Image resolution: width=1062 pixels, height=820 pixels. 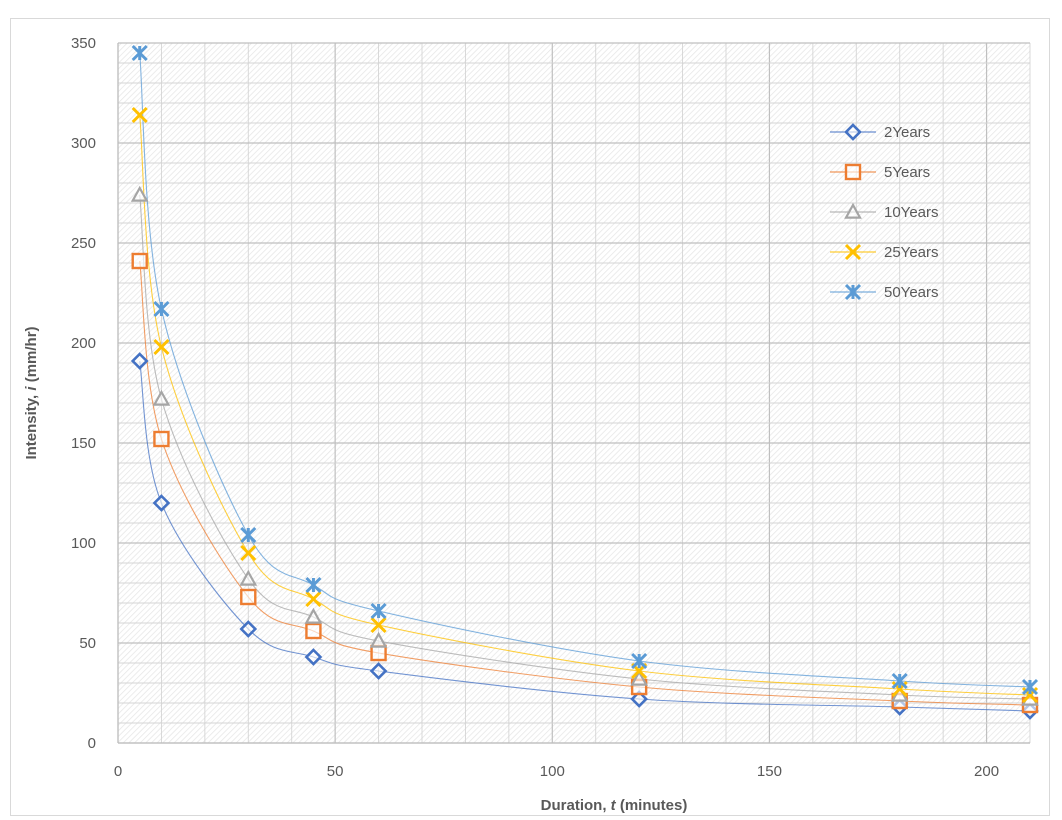 What do you see at coordinates (907, 172) in the screenshot?
I see `legend-label: 5Years` at bounding box center [907, 172].